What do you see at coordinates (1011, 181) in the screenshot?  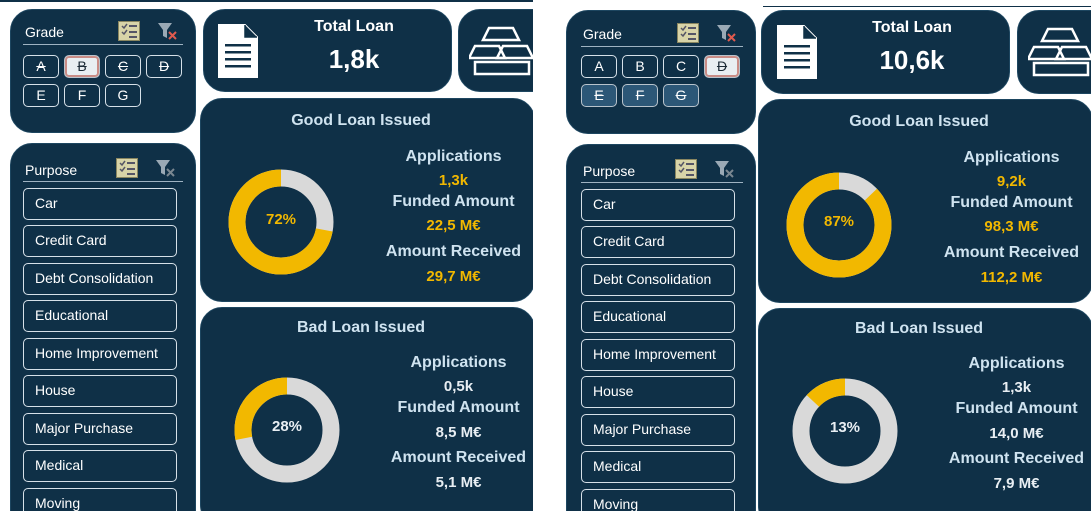 I see `applications-value: 9,2k` at bounding box center [1011, 181].